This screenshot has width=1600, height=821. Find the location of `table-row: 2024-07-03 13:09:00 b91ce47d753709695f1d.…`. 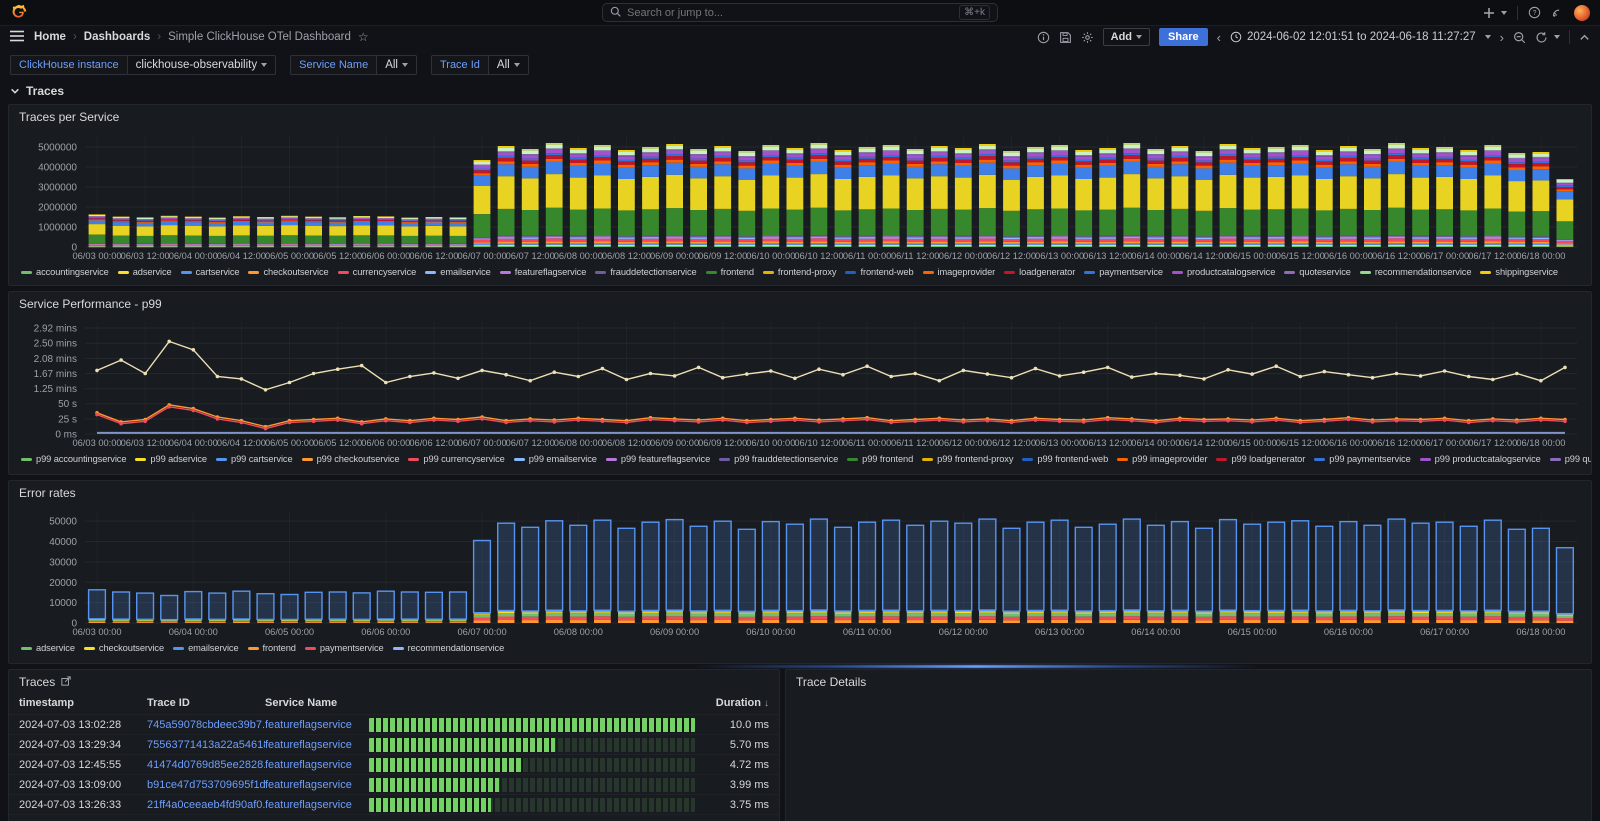

table-row: 2024-07-03 13:09:00 b91ce47d753709695f1d.… is located at coordinates (394, 785).